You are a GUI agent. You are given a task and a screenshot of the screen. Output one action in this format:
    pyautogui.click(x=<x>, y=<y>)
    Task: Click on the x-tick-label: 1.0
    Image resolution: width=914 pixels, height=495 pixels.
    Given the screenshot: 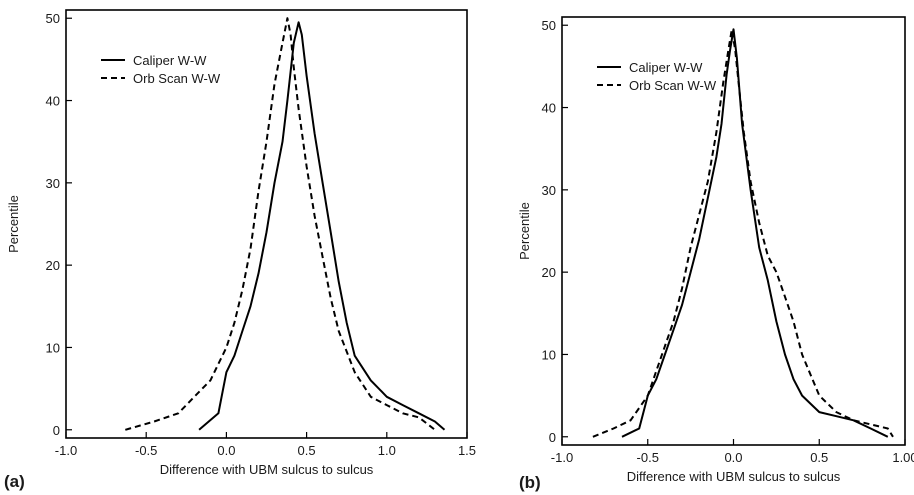 What is the action you would take?
    pyautogui.click(x=387, y=450)
    